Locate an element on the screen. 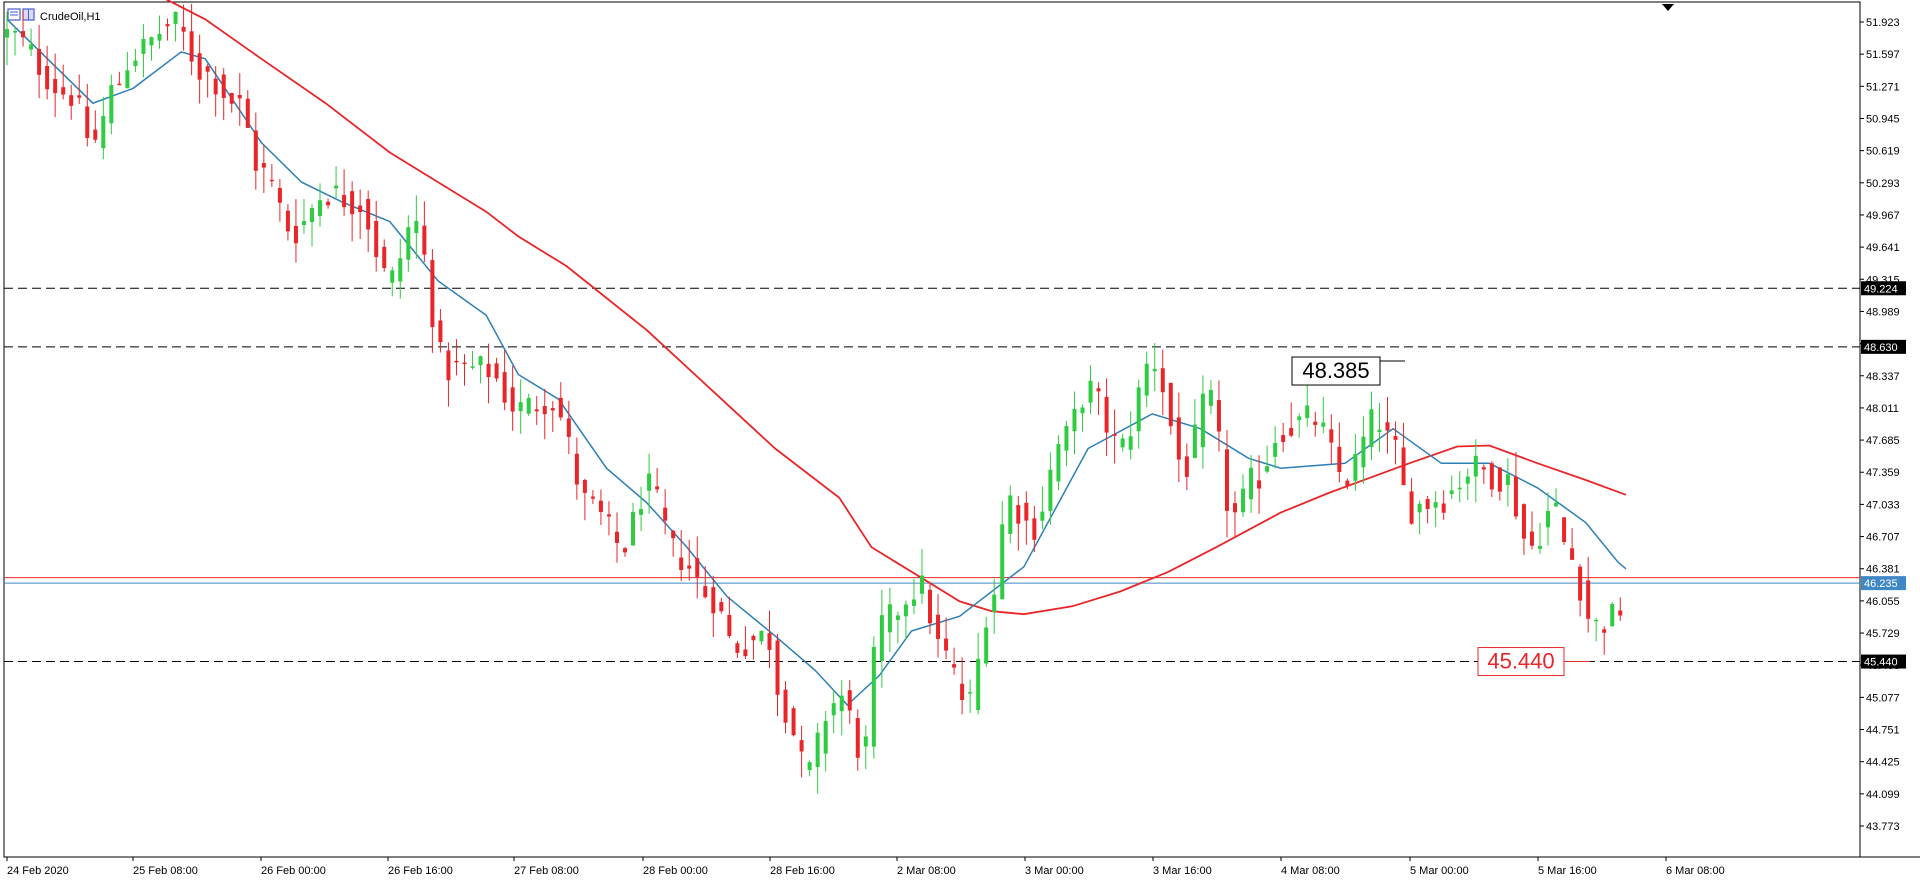  symbol-menu-icon is located at coordinates (21, 14).